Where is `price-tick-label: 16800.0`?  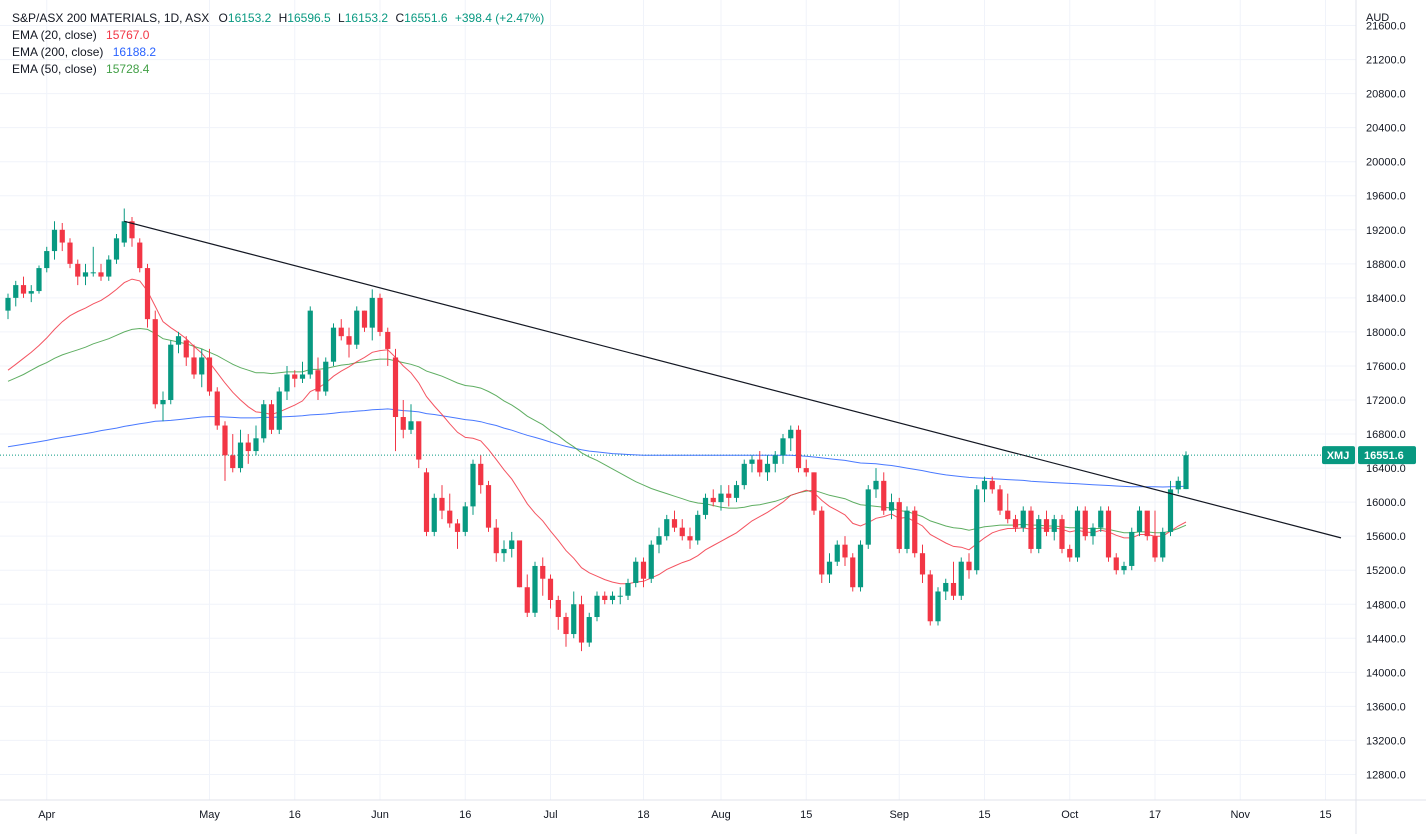
price-tick-label: 16800.0 is located at coordinates (1386, 435).